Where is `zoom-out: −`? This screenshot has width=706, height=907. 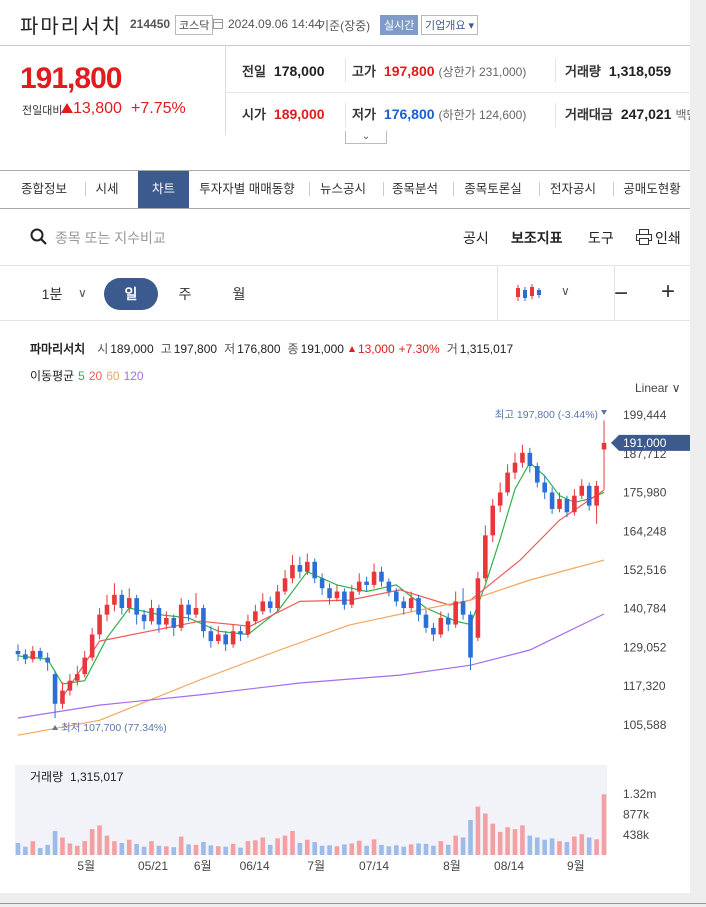
zoom-out: − is located at coordinates (621, 293).